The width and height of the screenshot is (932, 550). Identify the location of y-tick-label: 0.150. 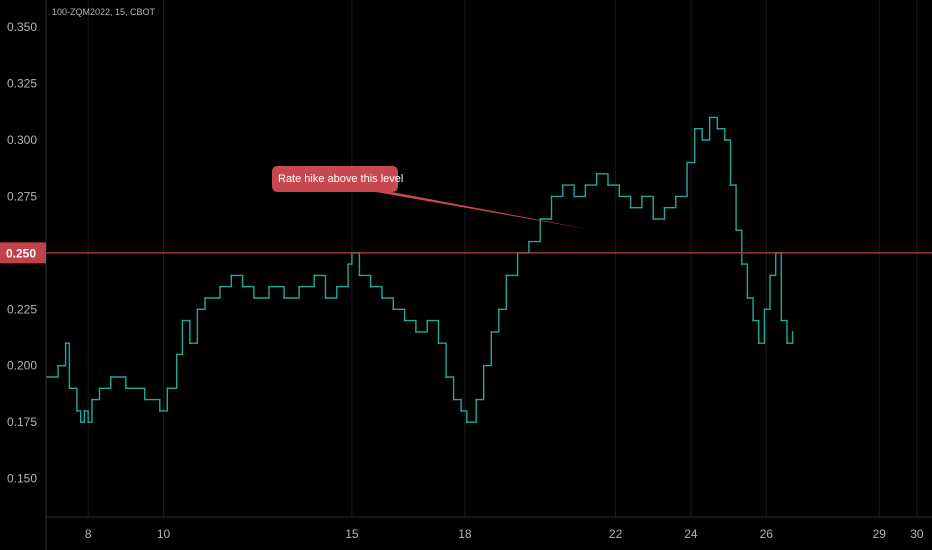
(22, 479).